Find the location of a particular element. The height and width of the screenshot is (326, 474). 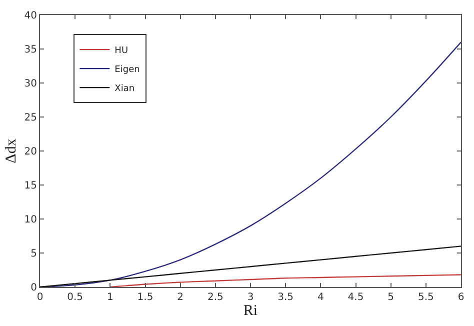

x-tick-label: 3 is located at coordinates (250, 297).